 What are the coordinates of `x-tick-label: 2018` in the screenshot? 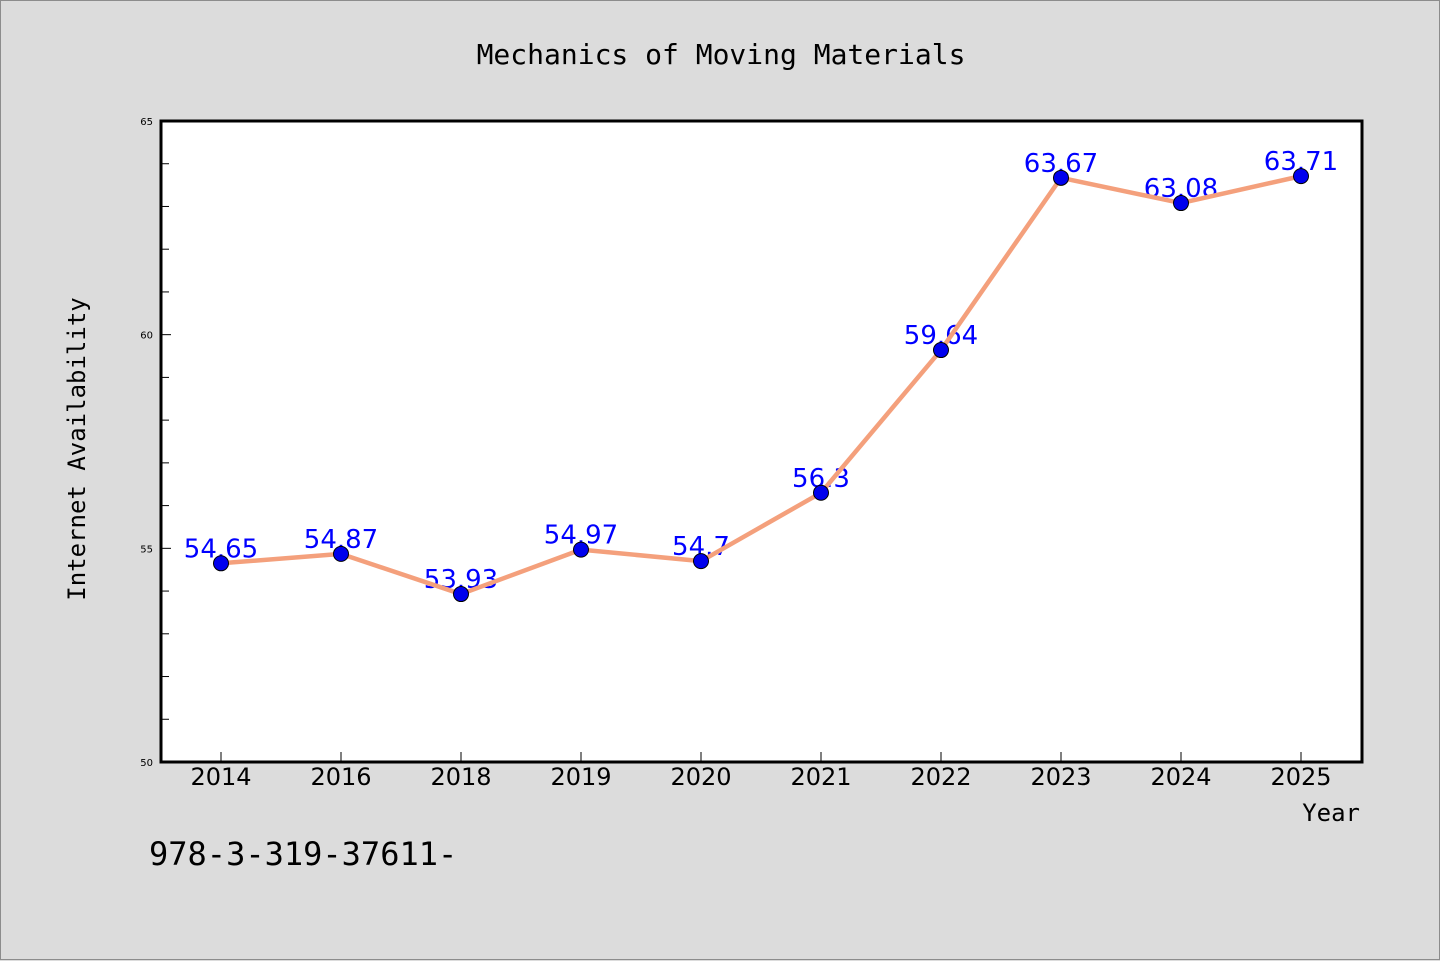 It's located at (460, 777).